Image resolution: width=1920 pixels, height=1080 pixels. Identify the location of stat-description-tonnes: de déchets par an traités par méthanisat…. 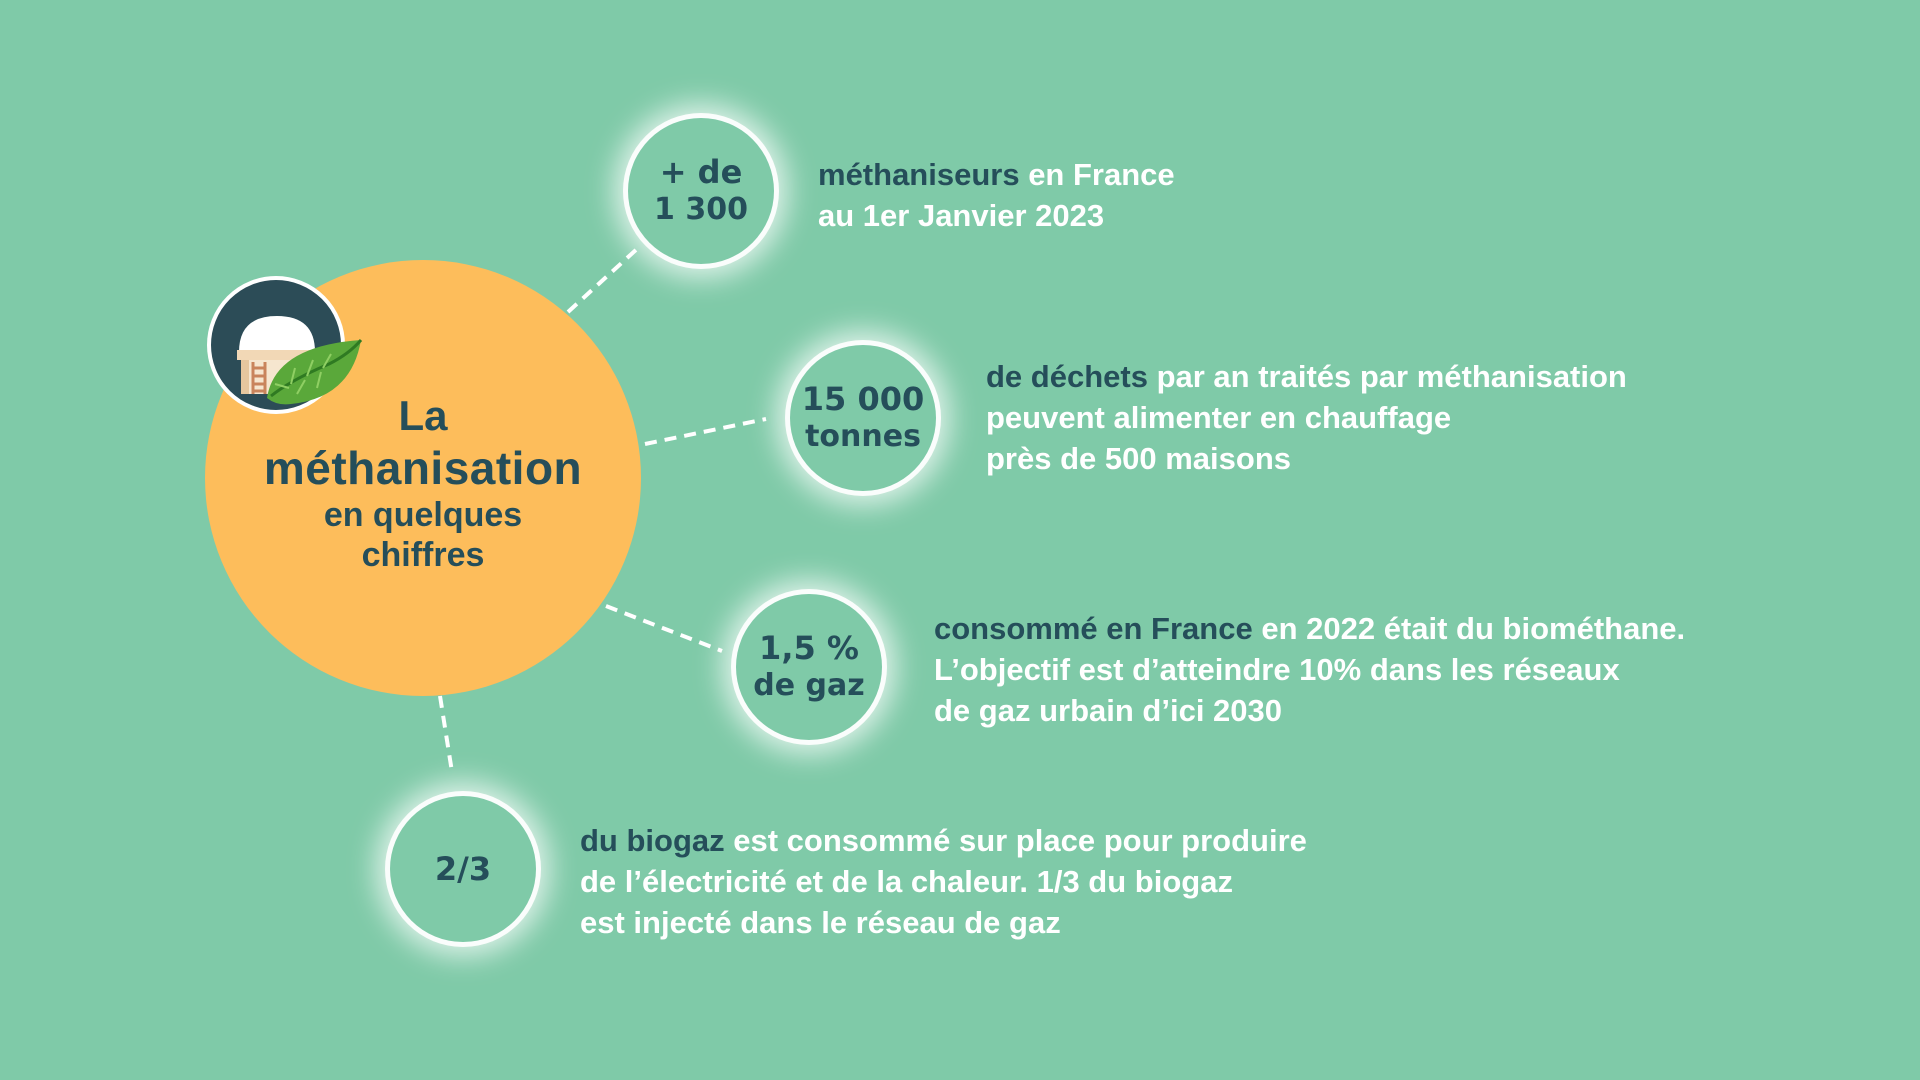
(1306, 417).